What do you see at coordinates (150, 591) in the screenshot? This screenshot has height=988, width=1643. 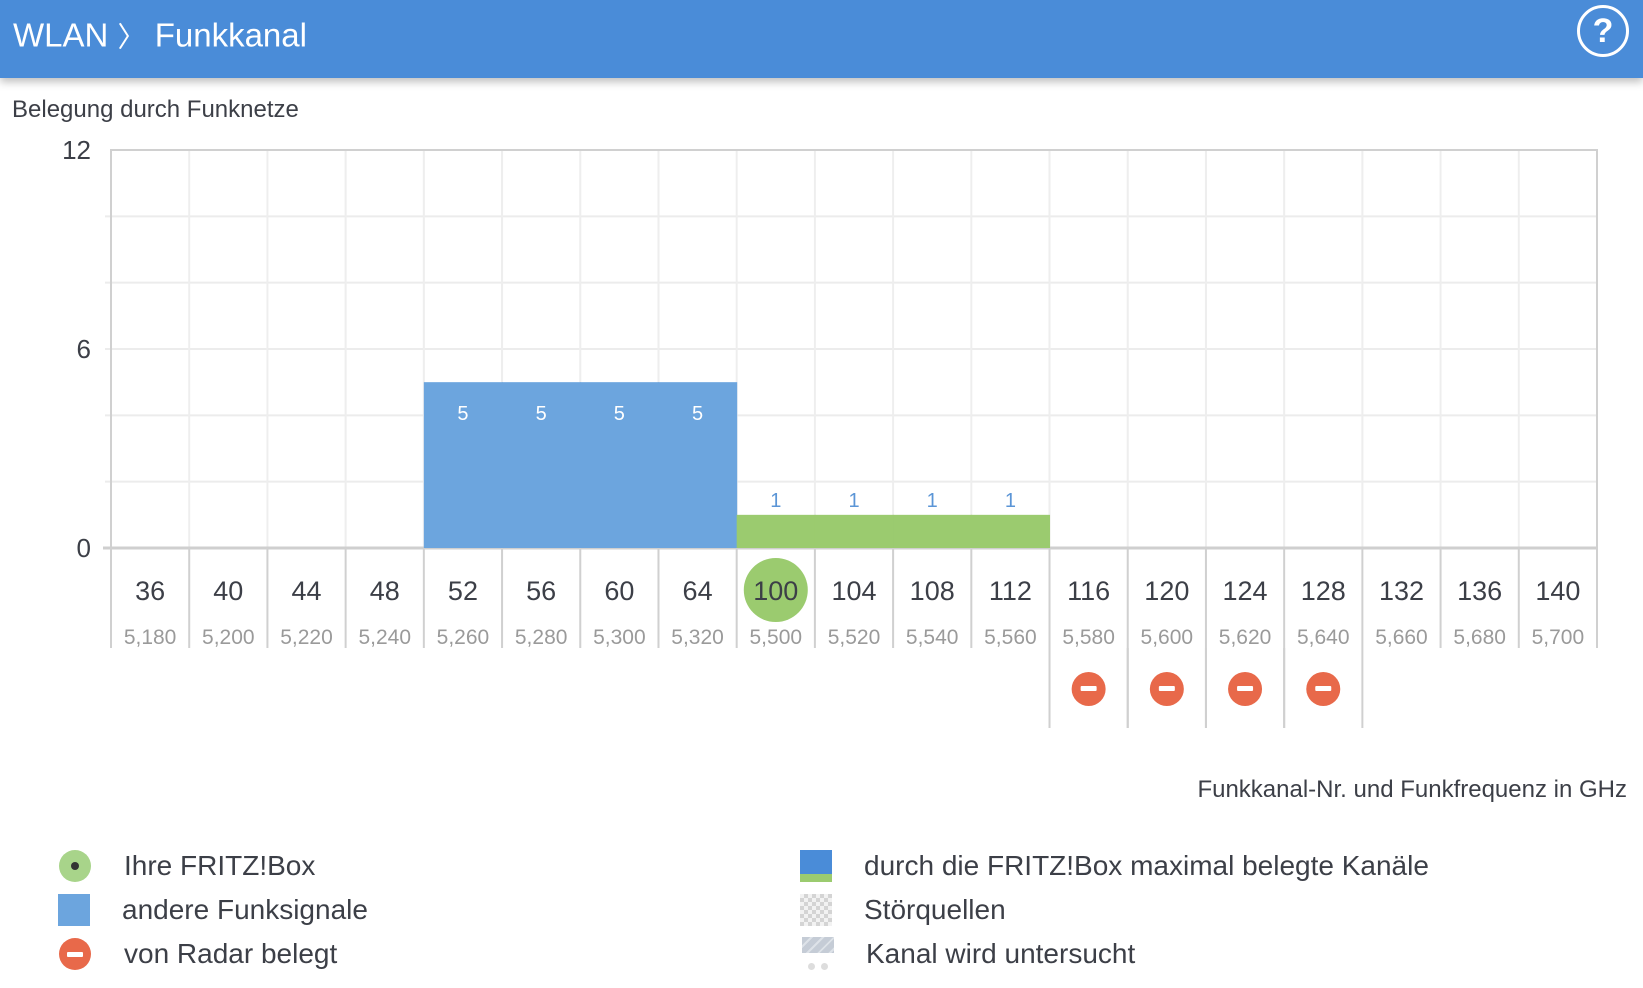 I see `channel-label: 36` at bounding box center [150, 591].